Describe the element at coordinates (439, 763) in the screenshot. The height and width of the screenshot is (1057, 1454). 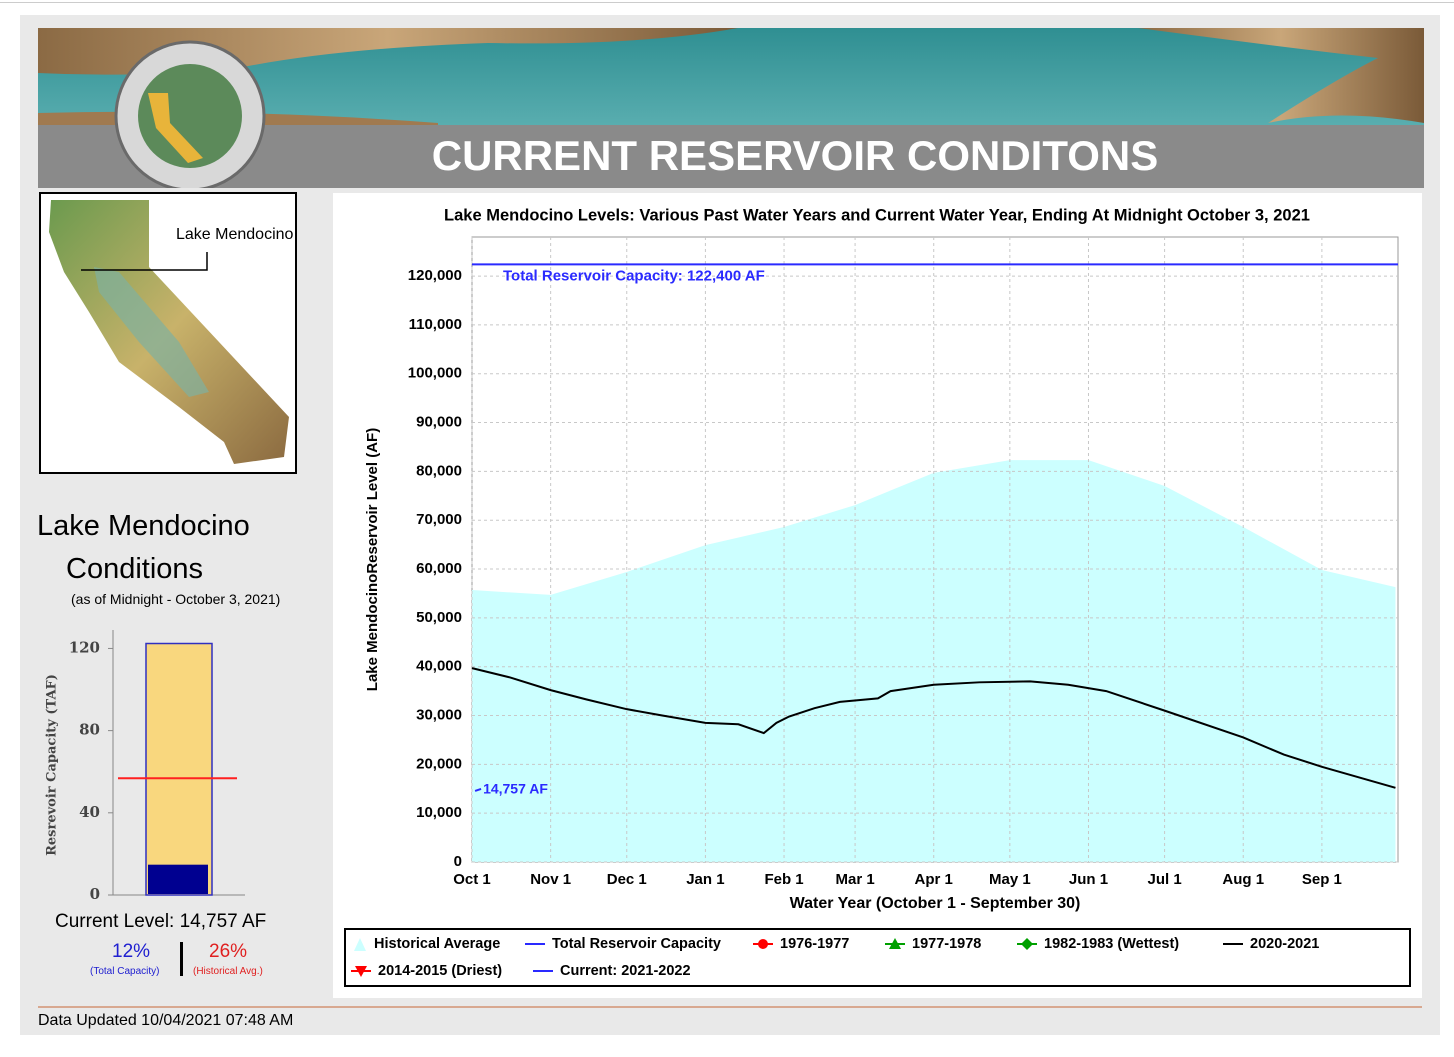
I see `y-tick-label: 20,000` at that location.